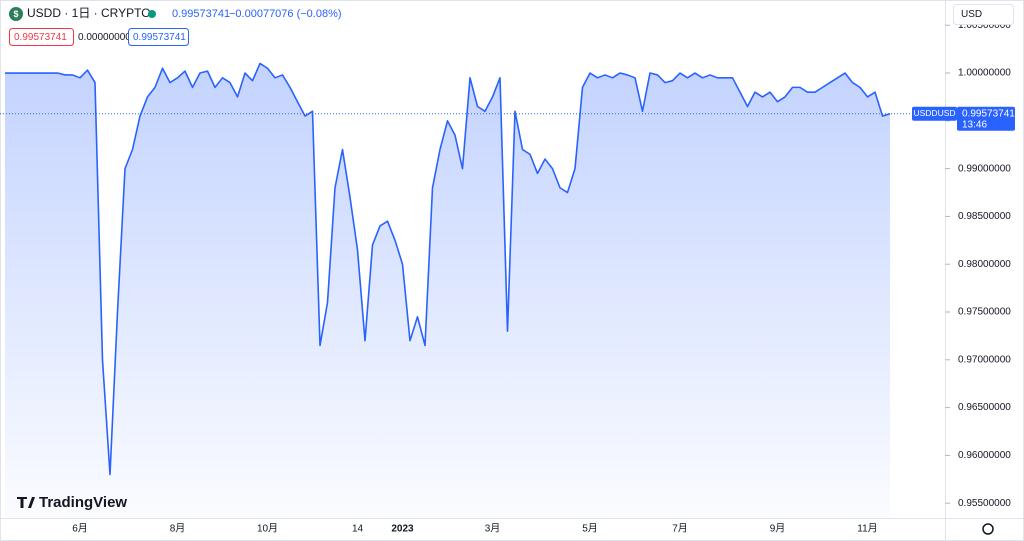 The image size is (1024, 541). Describe the element at coordinates (984, 25) in the screenshot. I see `y-tick-label: 1.00500000` at that location.